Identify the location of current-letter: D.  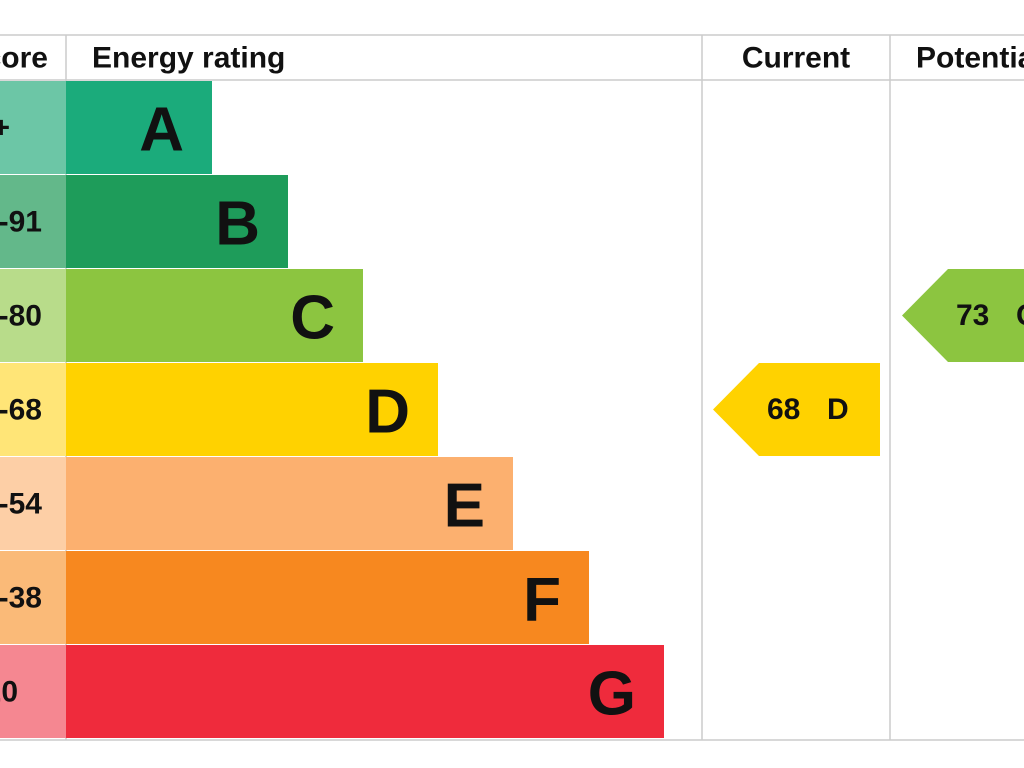
(838, 409).